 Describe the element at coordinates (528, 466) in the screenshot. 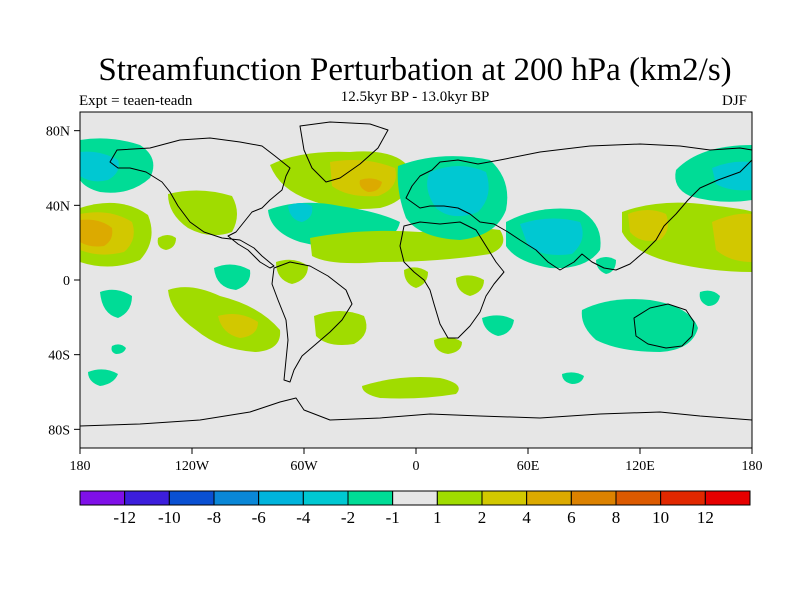

I see `lon-label: 60E` at that location.